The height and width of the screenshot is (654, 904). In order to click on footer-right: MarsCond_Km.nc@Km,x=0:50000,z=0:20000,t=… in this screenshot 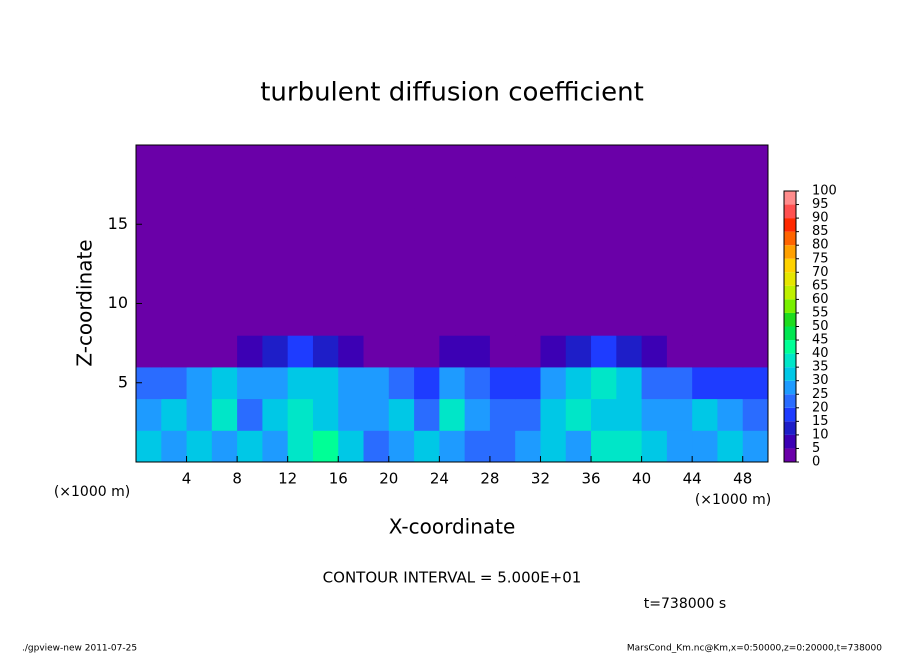, I will do `click(754, 649)`.